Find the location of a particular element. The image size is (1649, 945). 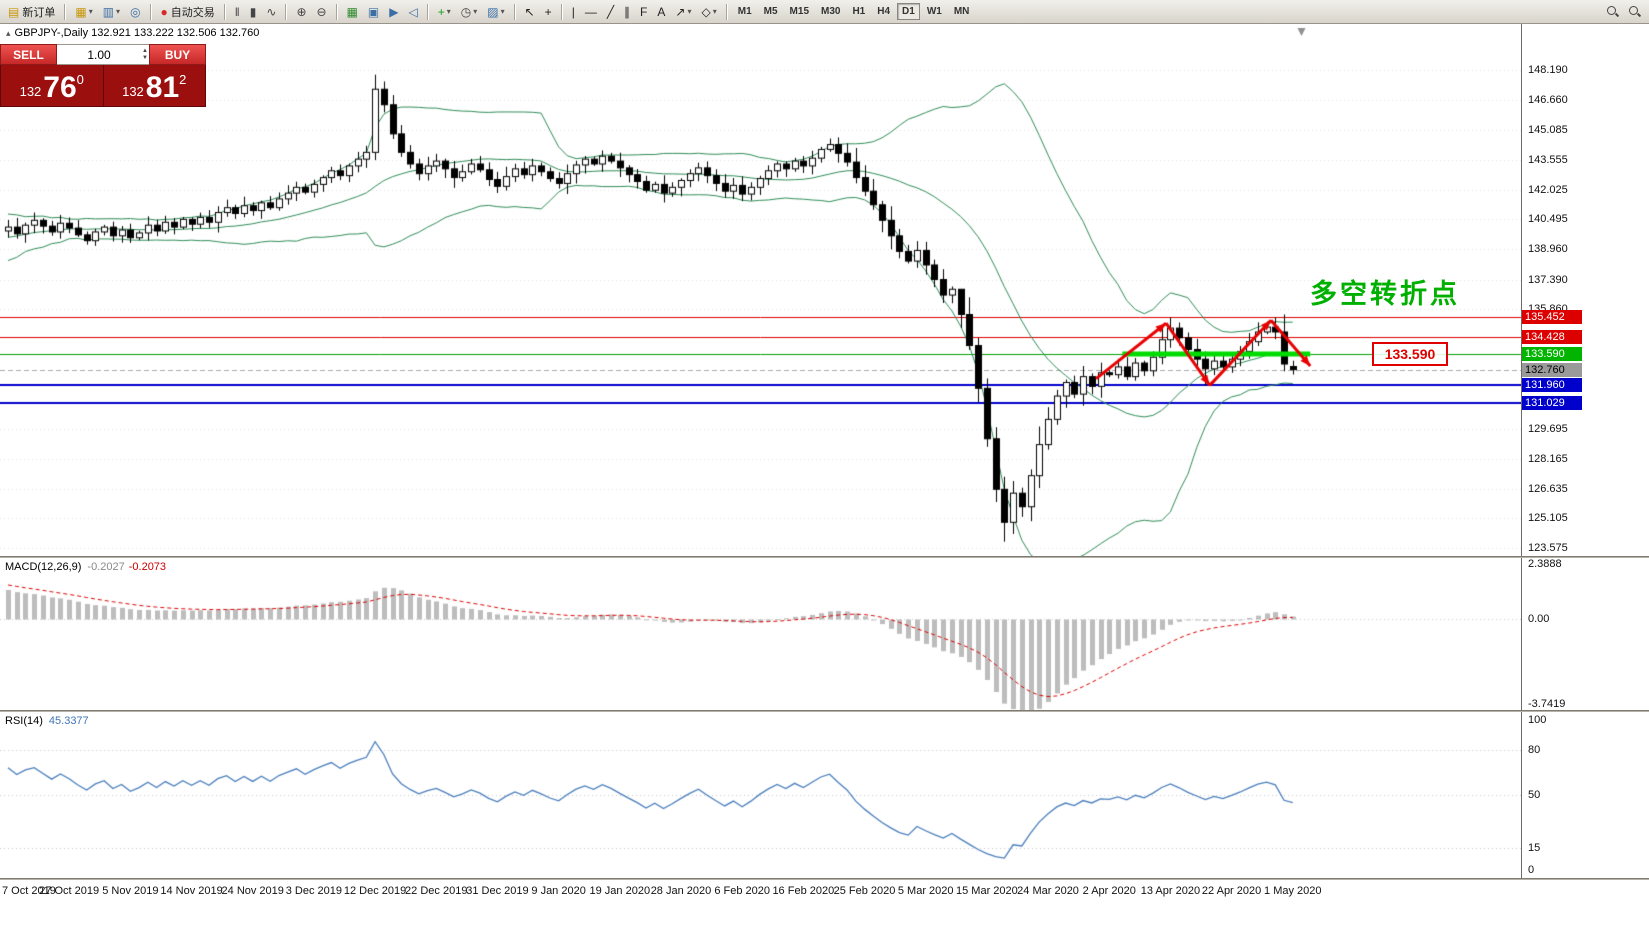

price-tick-label: 145.085 is located at coordinates (1548, 130).